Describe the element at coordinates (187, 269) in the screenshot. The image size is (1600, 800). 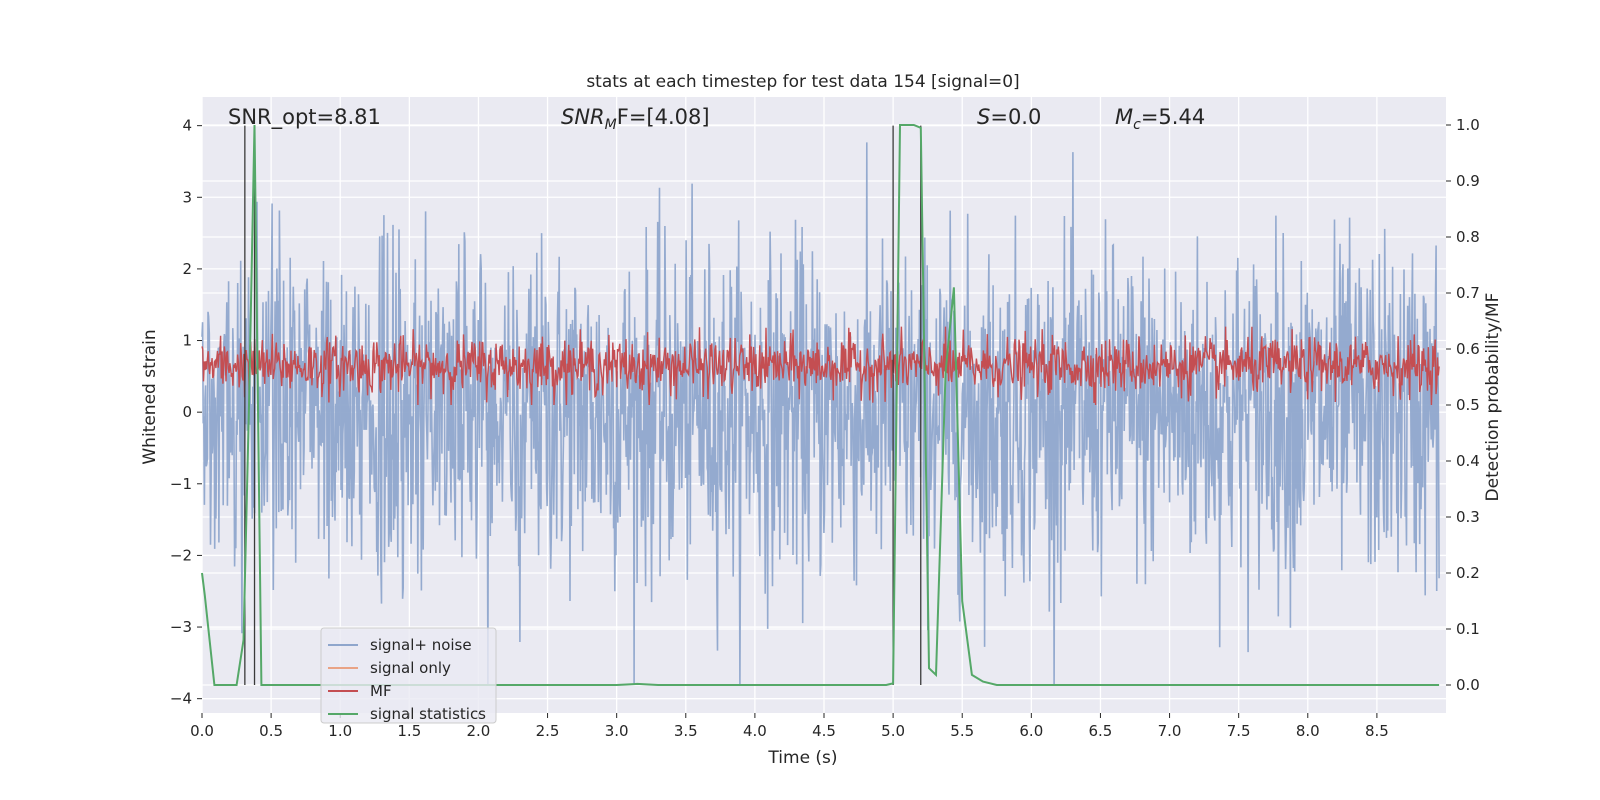
I see `y-left-tick-label: 2` at that location.